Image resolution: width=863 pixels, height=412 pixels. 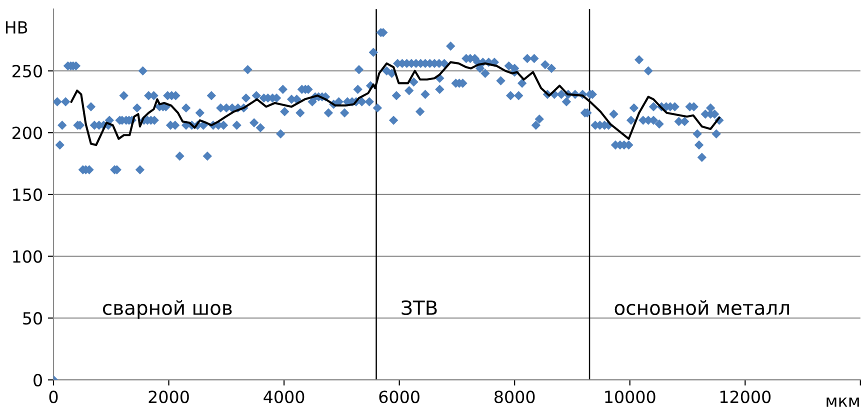 What do you see at coordinates (167, 309) in the screenshot?
I see `annotation: сварной шов` at bounding box center [167, 309].